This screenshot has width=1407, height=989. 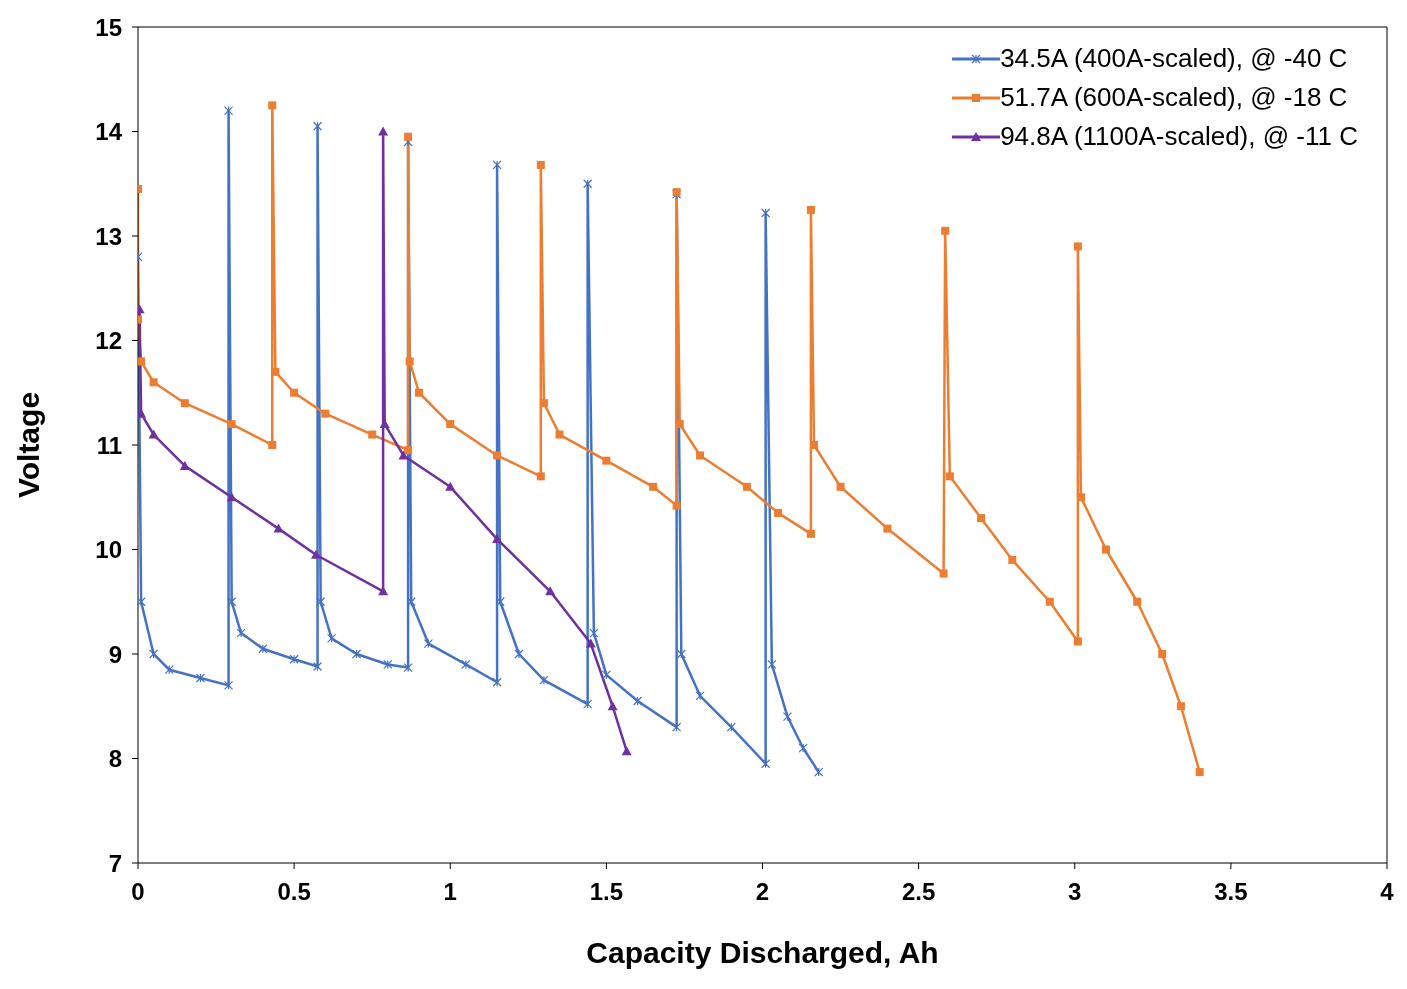 I want to click on legend-label: 94.8A (1100A-scaled), @ -11 C, so click(x=1179, y=136).